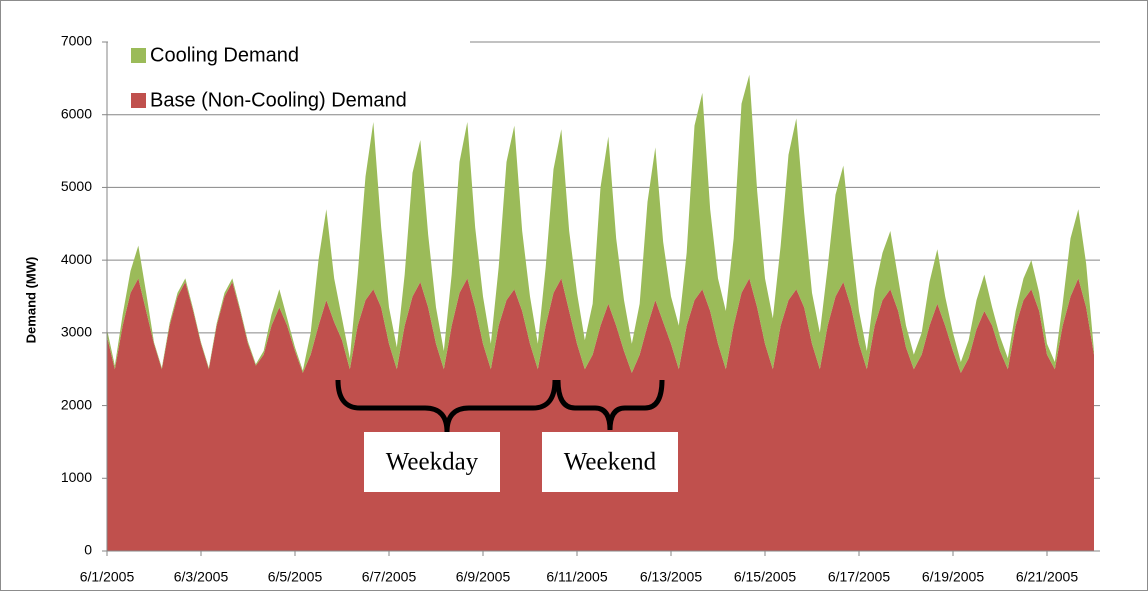  What do you see at coordinates (610, 405) in the screenshot?
I see `brace` at bounding box center [610, 405].